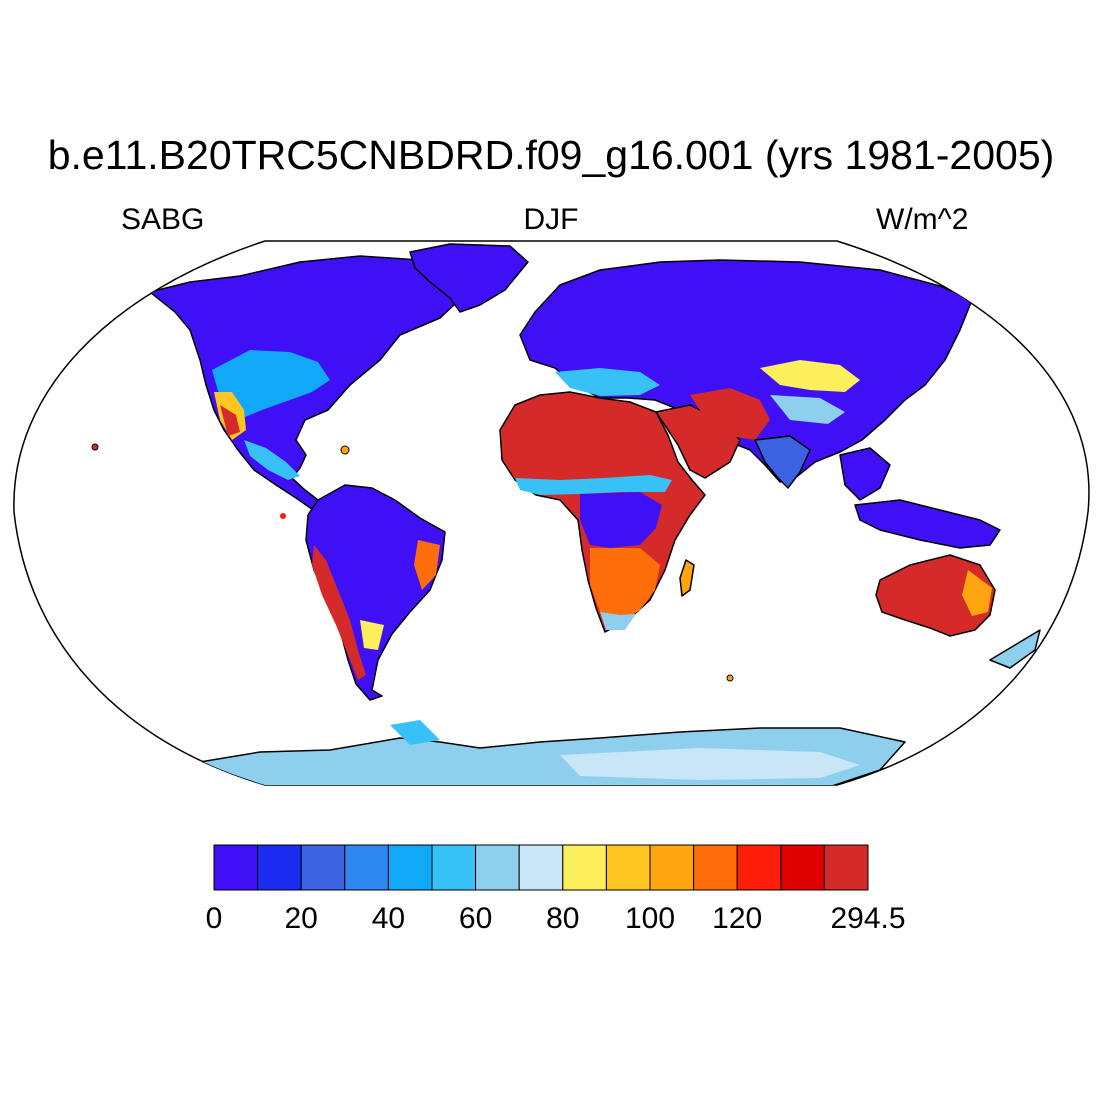 This screenshot has height=1102, width=1102. I want to click on colorbar-tick-label: 40, so click(388, 918).